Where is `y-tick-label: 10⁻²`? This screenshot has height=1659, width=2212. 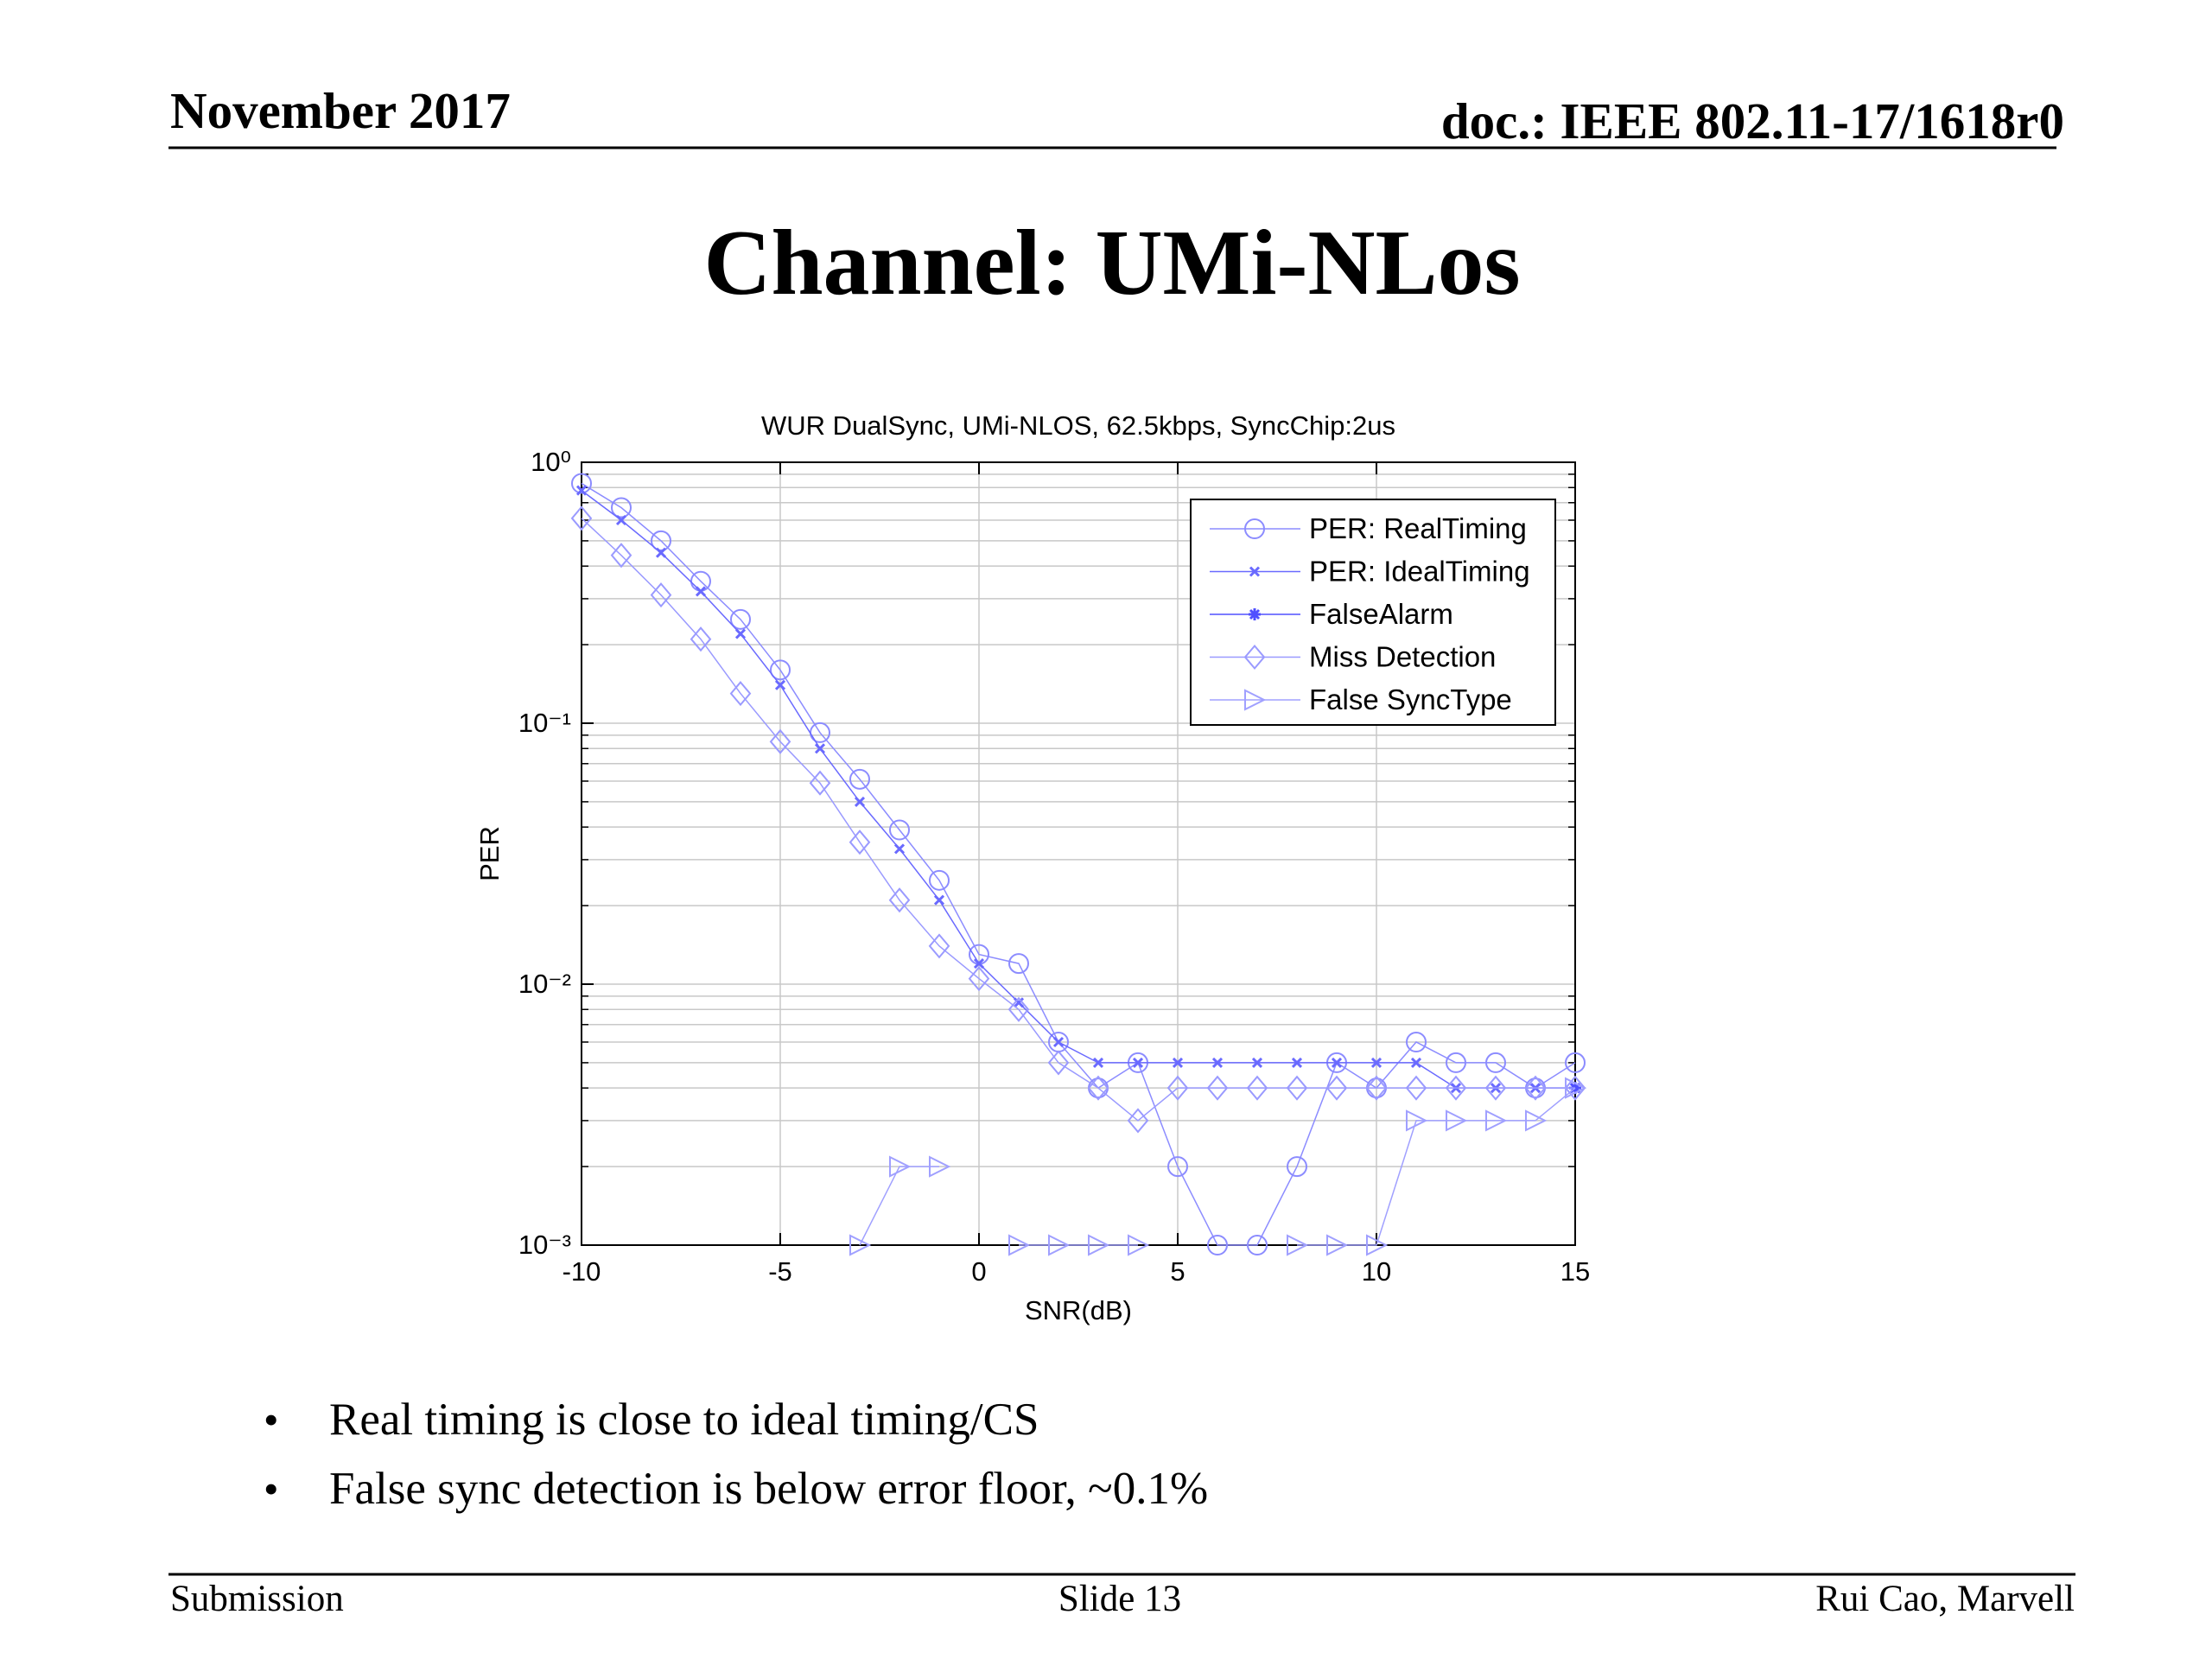
y-tick-label: 10⁻² is located at coordinates (544, 984).